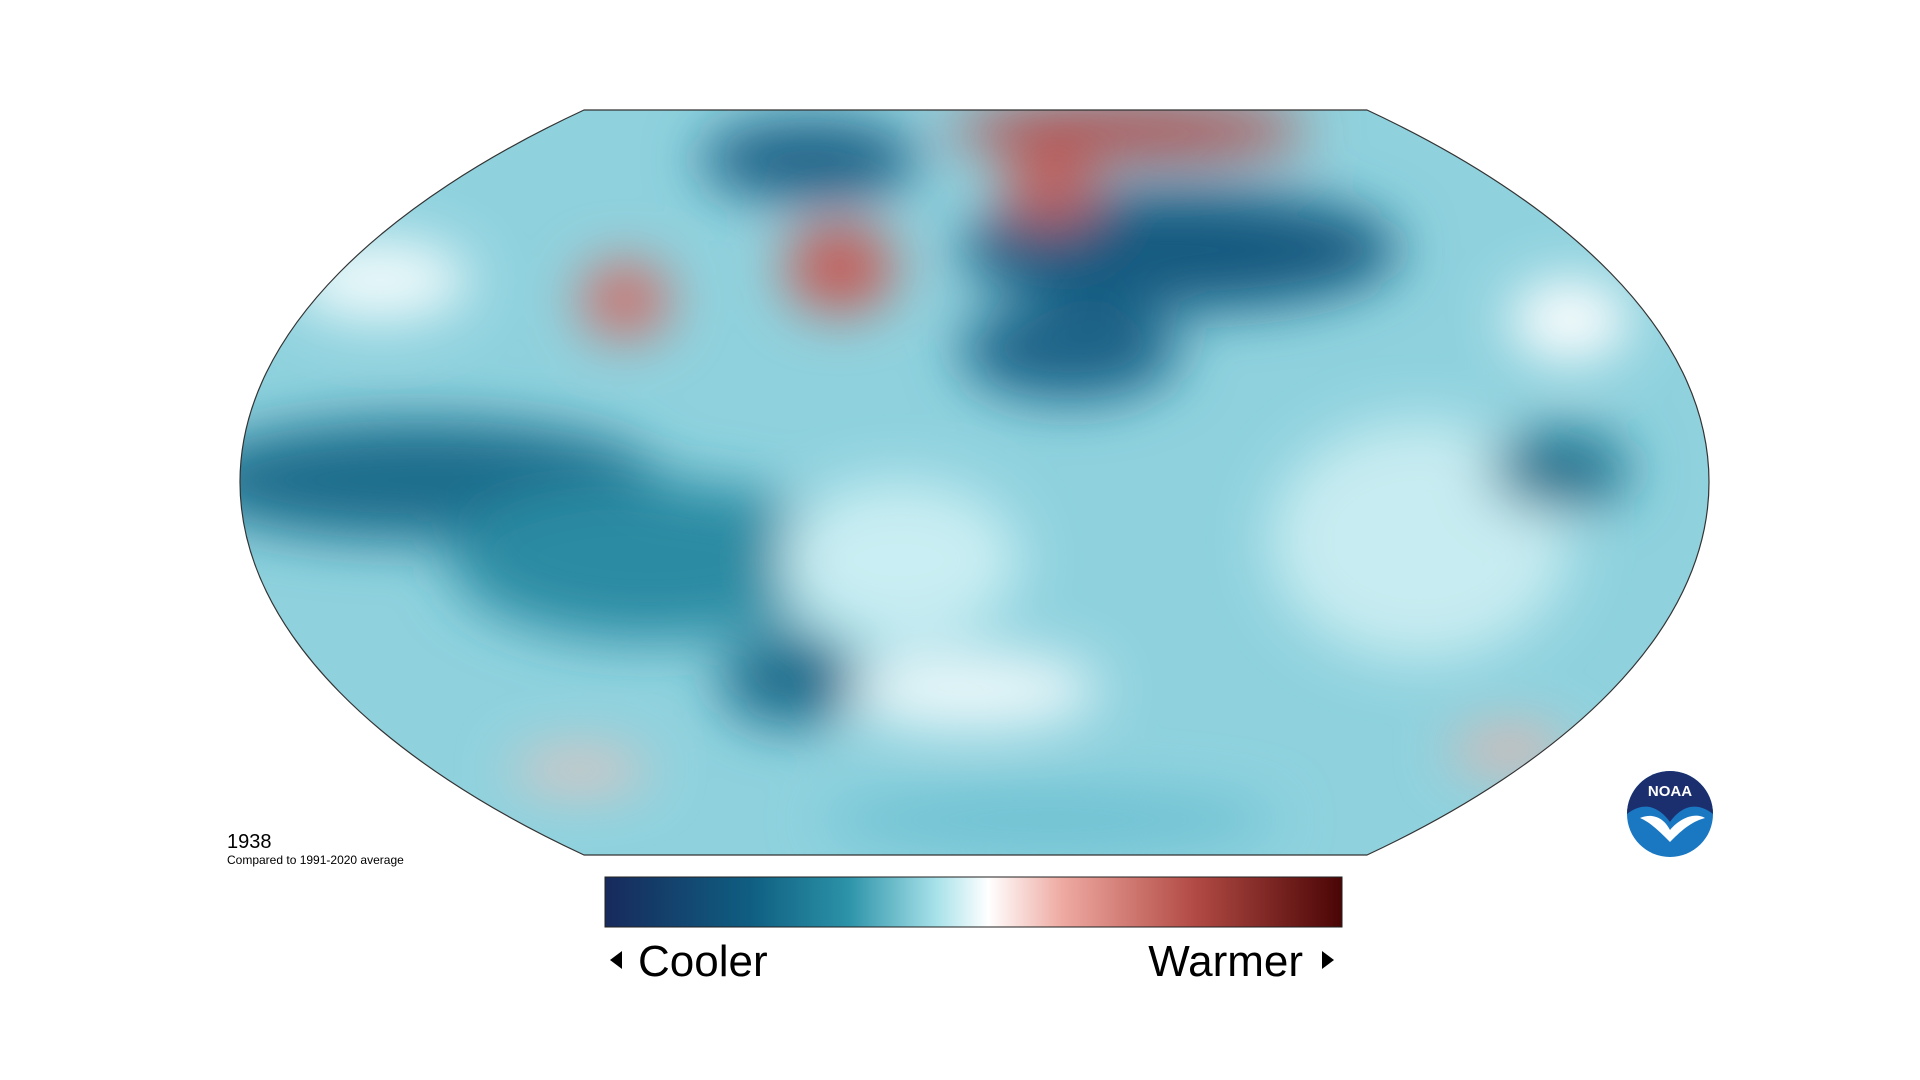 The height and width of the screenshot is (1080, 1920). Describe the element at coordinates (703, 961) in the screenshot. I see `low-label: Cooler` at that location.